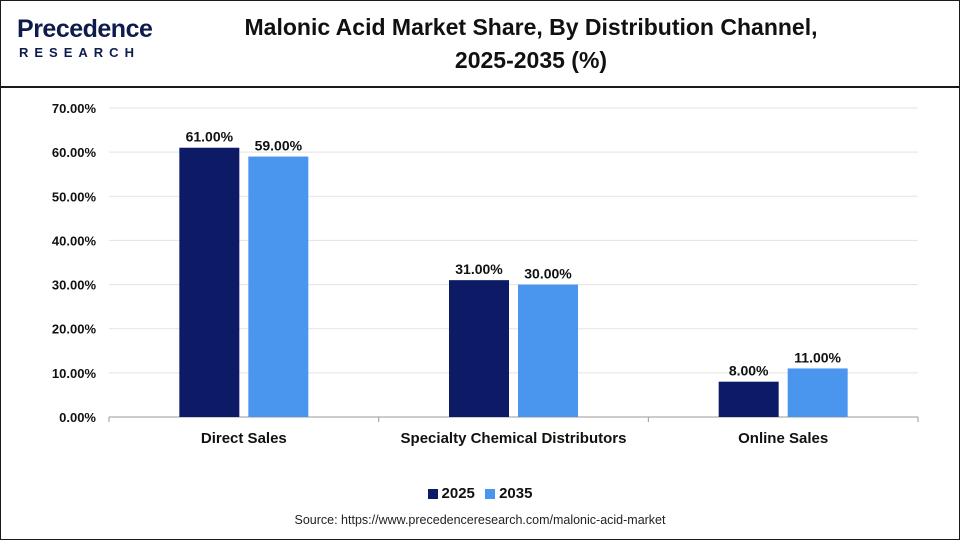  What do you see at coordinates (74, 152) in the screenshot?
I see `y-tick-label: 60.00%` at bounding box center [74, 152].